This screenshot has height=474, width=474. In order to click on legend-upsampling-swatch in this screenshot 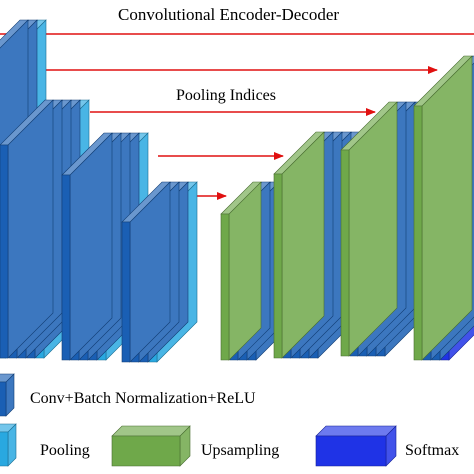, I will do `click(151, 446)`.